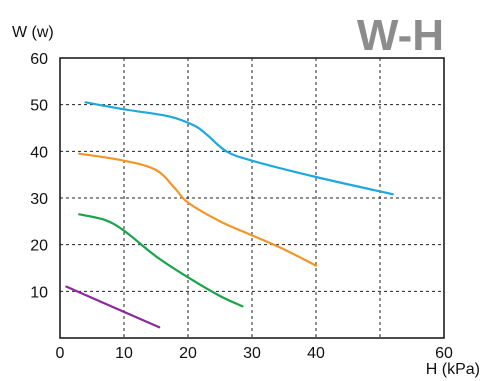 This screenshot has height=381, width=484. Describe the element at coordinates (444, 353) in the screenshot. I see `x-tick-label: 60` at that location.